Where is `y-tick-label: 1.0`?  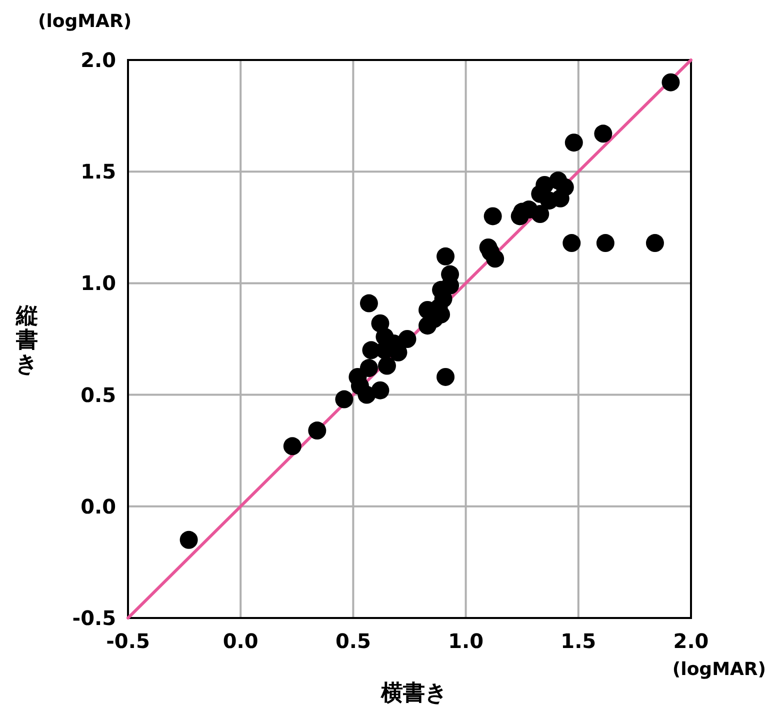 y-tick-label: 1.0 is located at coordinates (98, 283).